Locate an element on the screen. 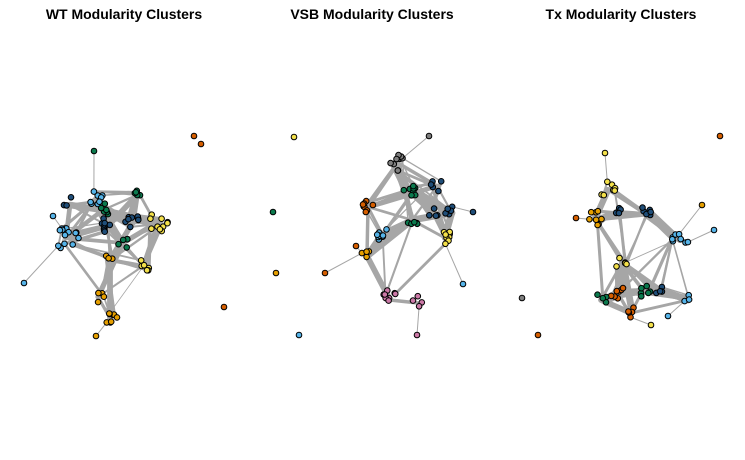 The image size is (745, 460). panel-title-wt: WT Modularity Clusters is located at coordinates (124, 14).